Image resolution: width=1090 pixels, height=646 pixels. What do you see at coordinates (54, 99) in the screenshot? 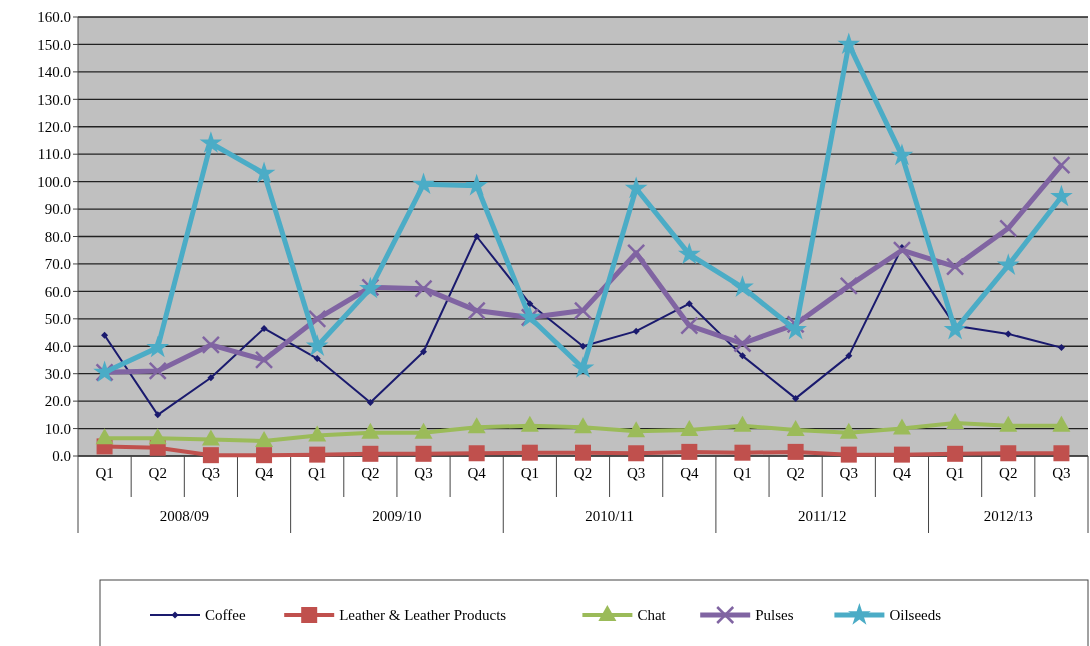
I see `y-tick-label: 130.0` at bounding box center [54, 99].